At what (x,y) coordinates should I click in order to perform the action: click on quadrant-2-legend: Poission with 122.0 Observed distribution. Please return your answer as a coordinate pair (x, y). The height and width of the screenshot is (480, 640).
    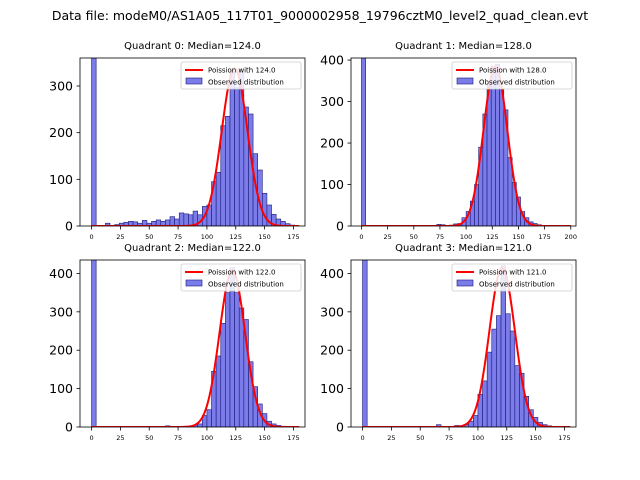
    Looking at the image, I should click on (241, 277).